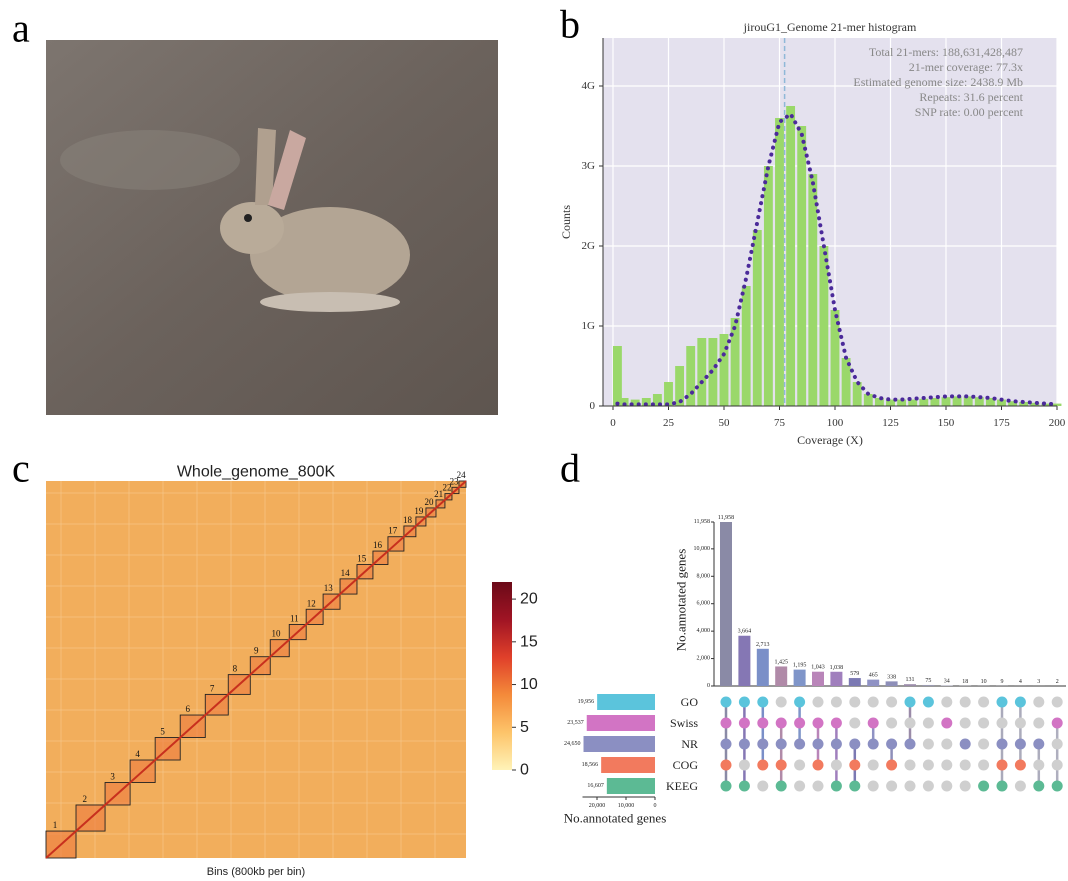 The image size is (1068, 881). Describe the element at coordinates (800, 666) in the screenshot. I see `value-label: 1,195` at that location.